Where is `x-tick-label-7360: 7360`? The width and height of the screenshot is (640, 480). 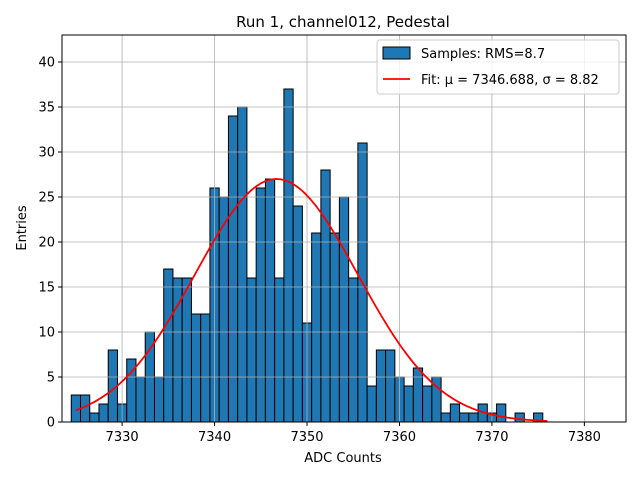
x-tick-label-7360: 7360 is located at coordinates (399, 437).